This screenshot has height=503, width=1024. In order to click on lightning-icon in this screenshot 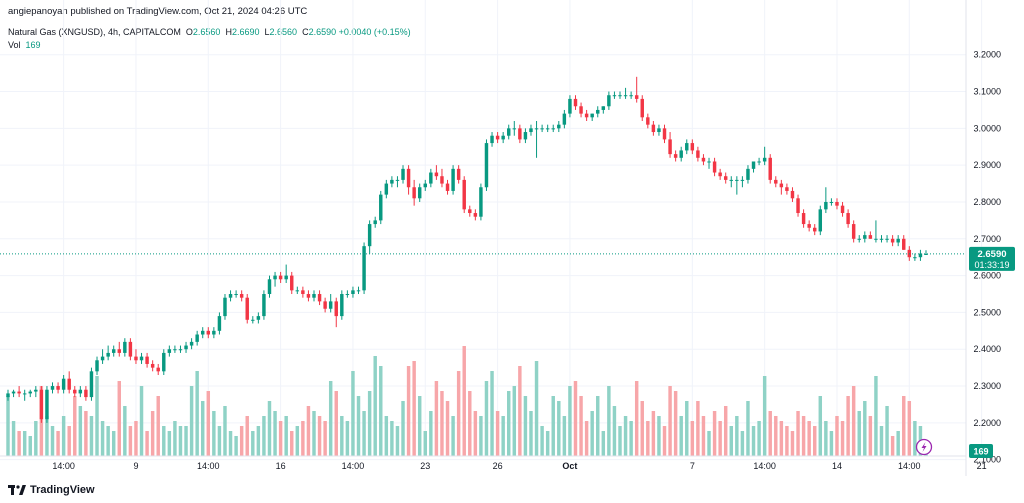, I will do `click(924, 447)`.